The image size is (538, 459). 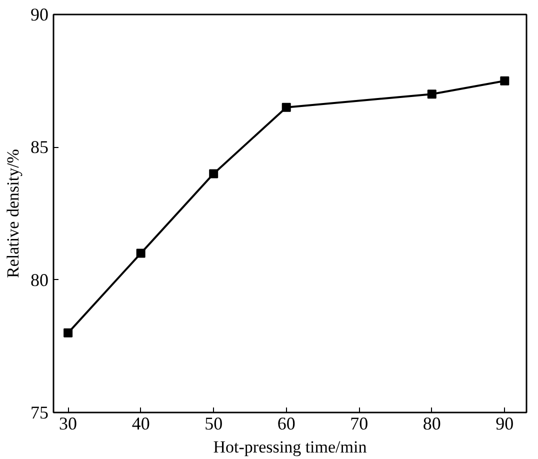 I want to click on y-tick-label: 90, so click(x=39, y=14).